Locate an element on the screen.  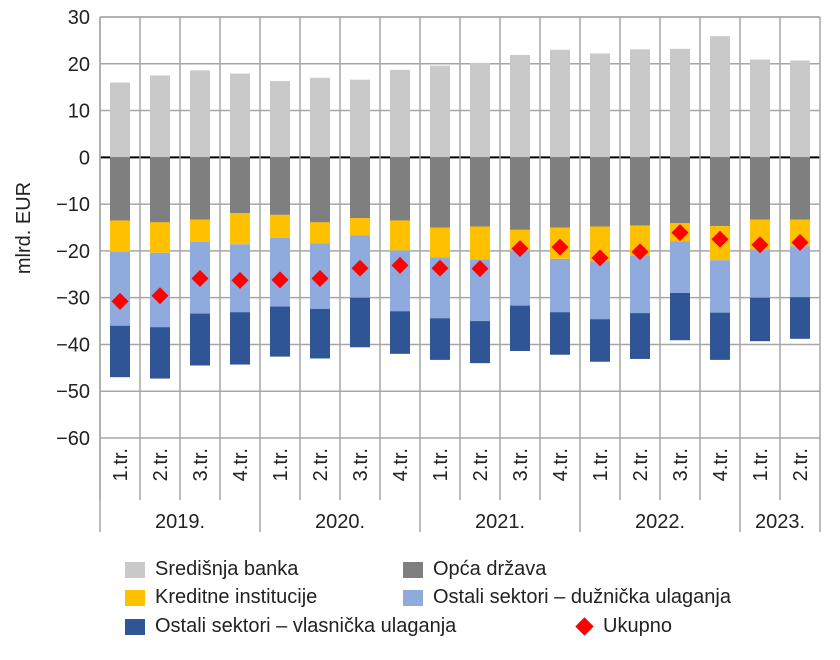
legend-item-credit-institutions: Kreditne institucije is located at coordinates (221, 597).